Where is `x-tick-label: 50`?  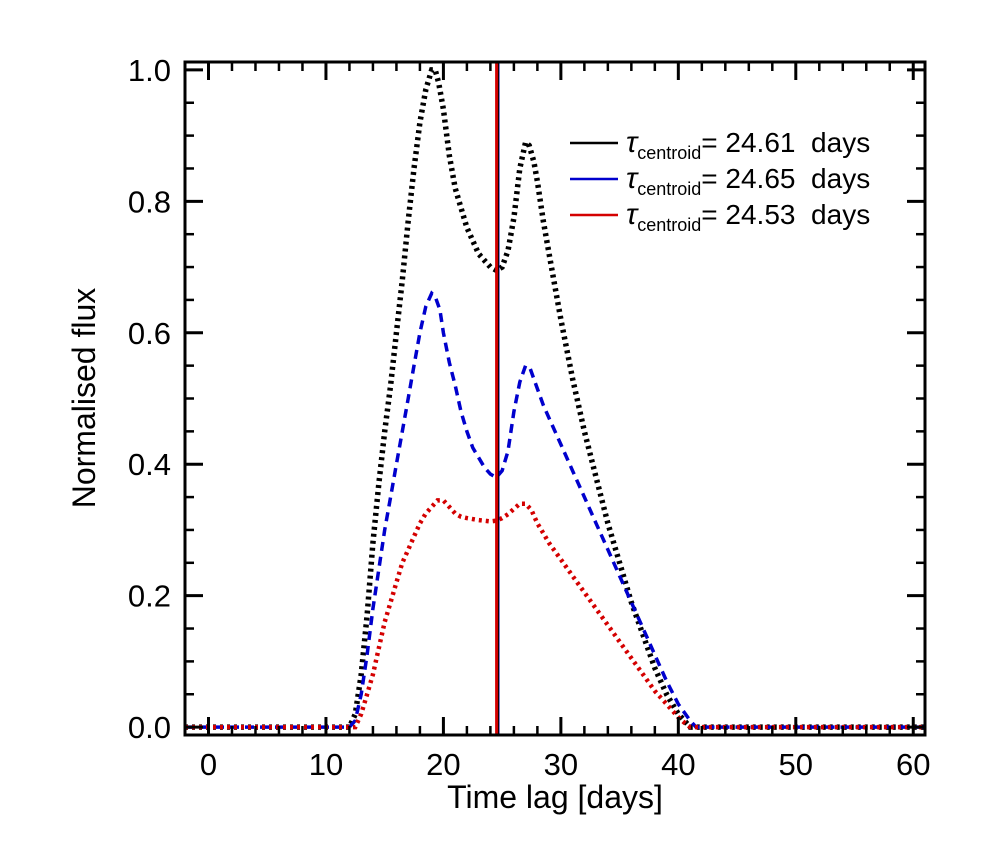
x-tick-label: 50 is located at coordinates (796, 764).